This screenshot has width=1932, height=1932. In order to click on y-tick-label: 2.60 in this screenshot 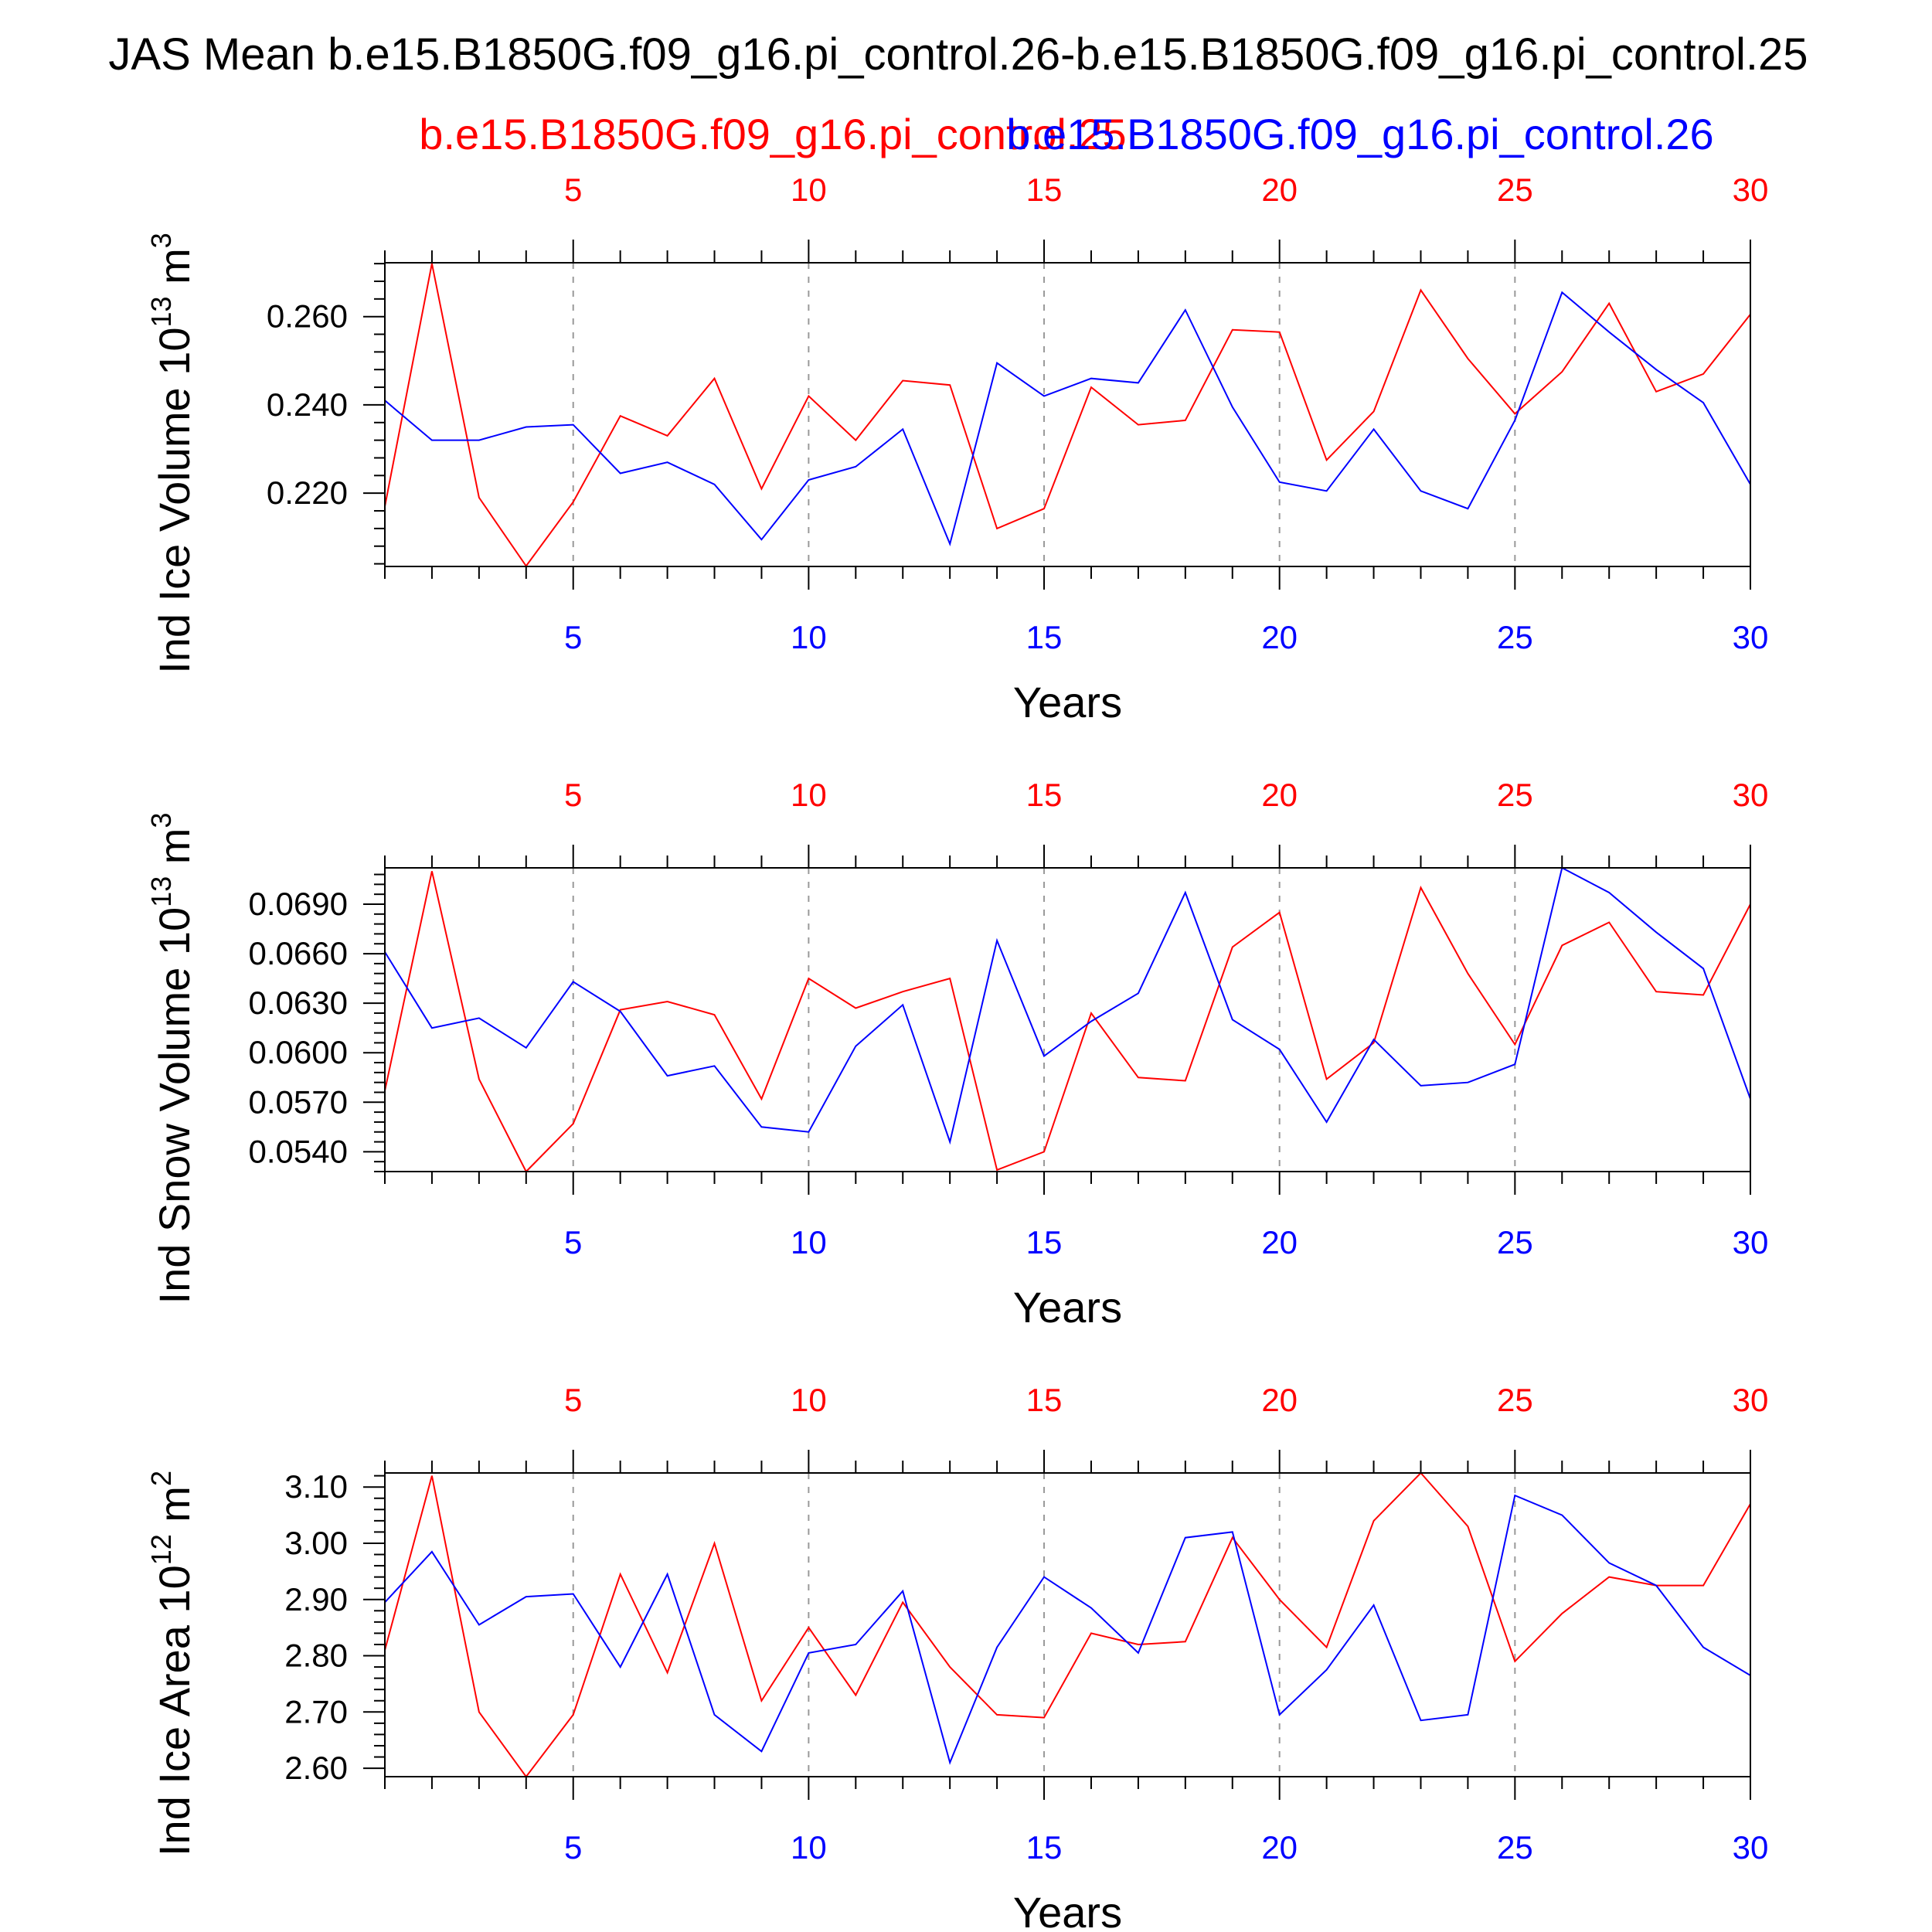, I will do `click(316, 1768)`.